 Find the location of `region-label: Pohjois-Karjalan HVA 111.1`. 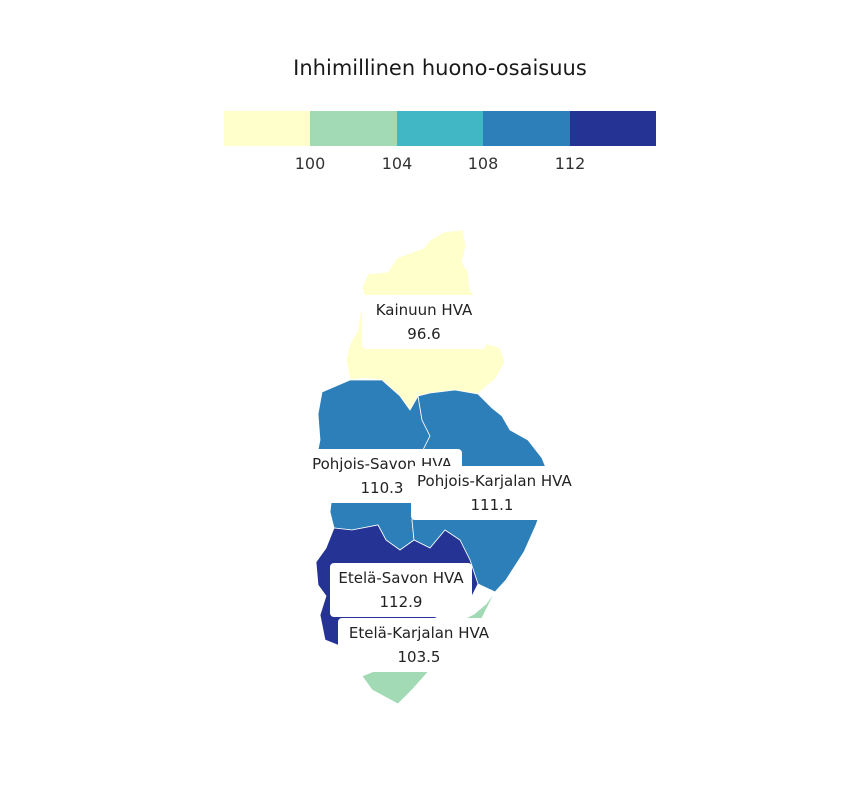

region-label: Pohjois-Karjalan HVA 111.1 is located at coordinates (492, 493).